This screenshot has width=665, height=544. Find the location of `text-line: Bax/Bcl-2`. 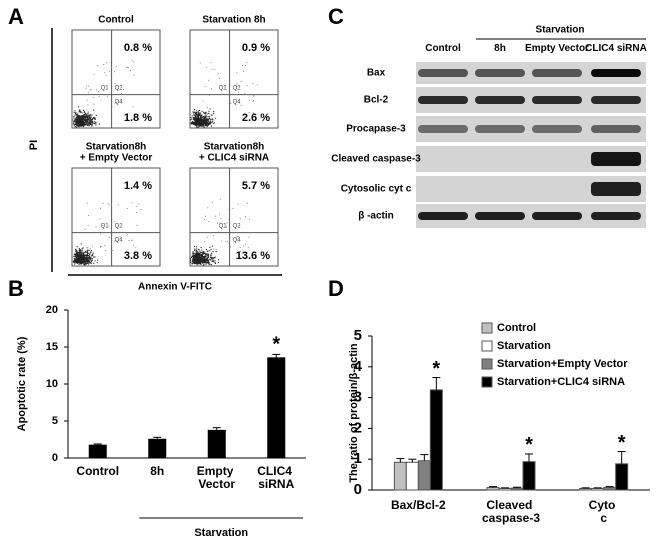

text-line: Bax/Bcl-2 is located at coordinates (418, 505).